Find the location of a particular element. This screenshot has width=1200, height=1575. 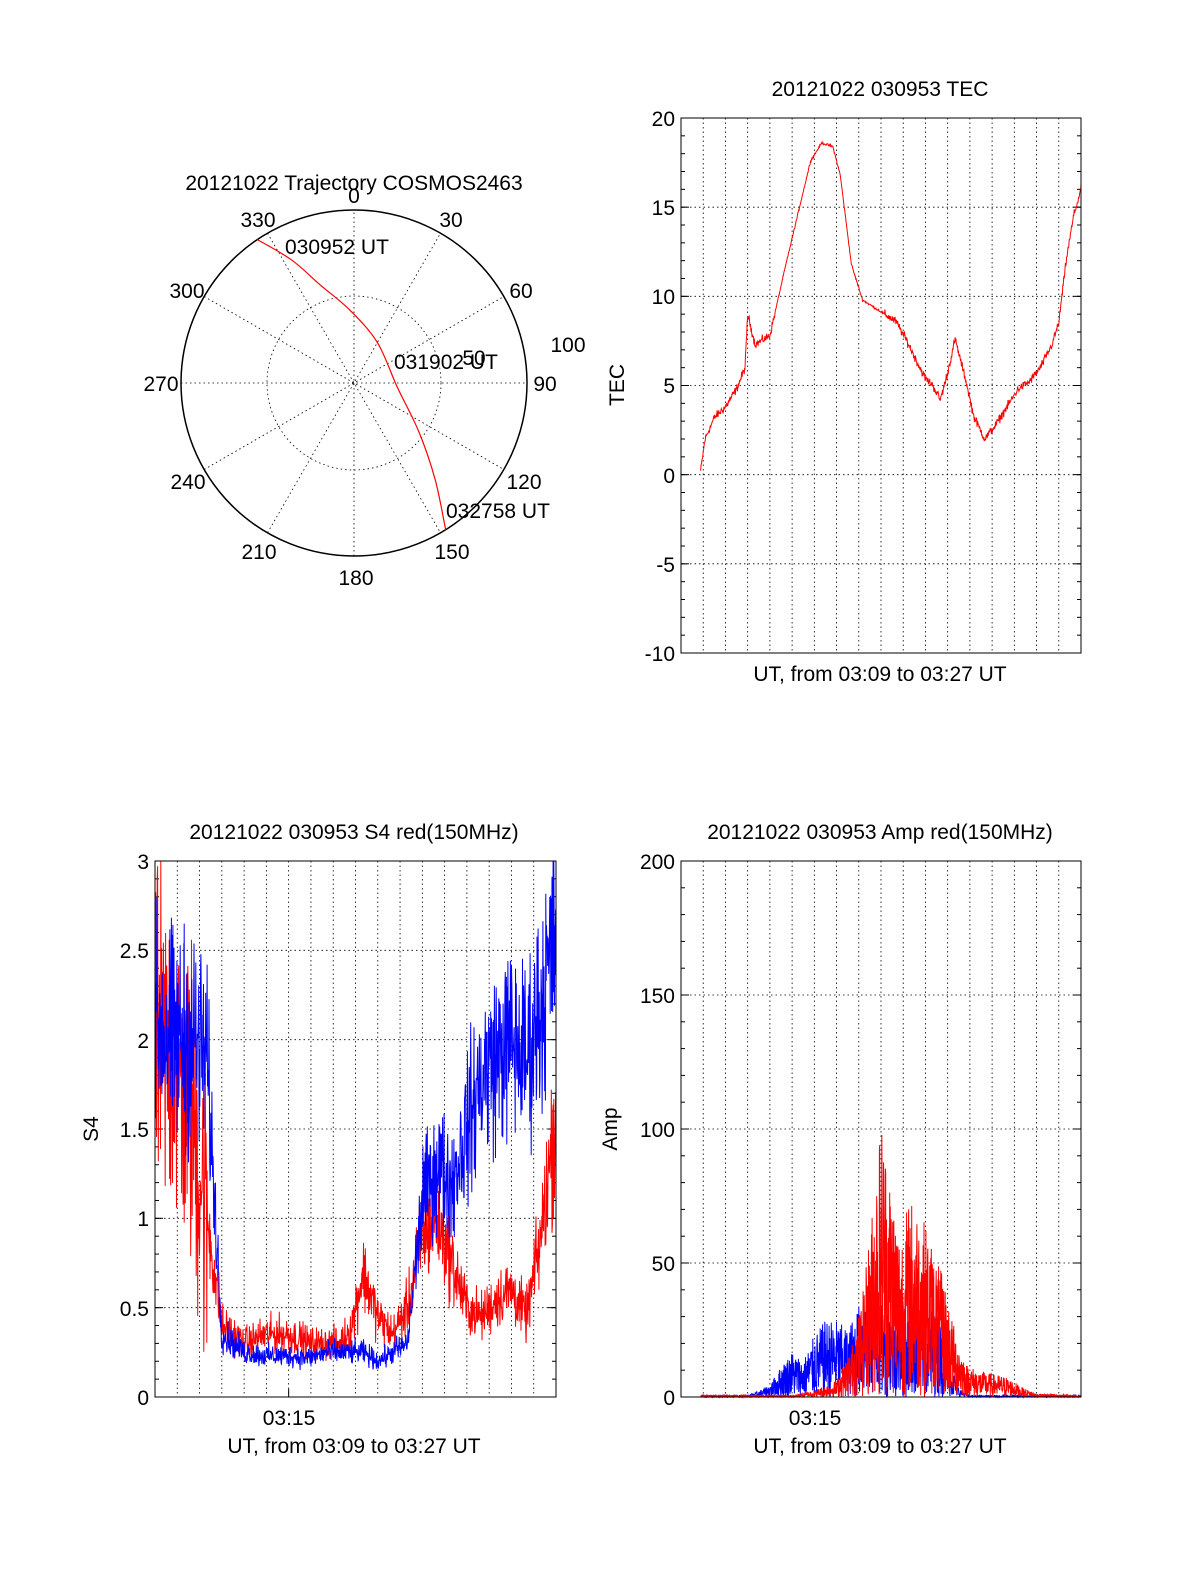

polar-grid is located at coordinates (354, 383).